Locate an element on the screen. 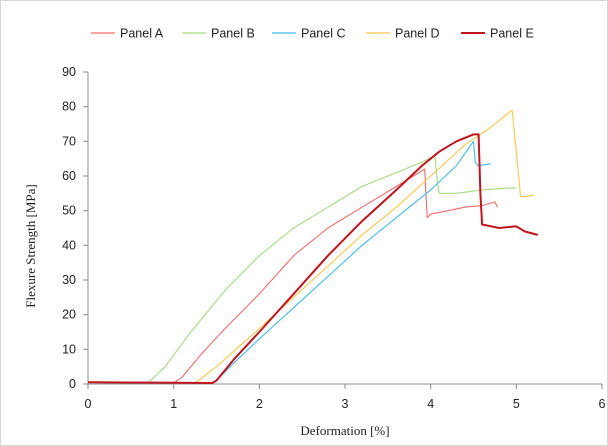 This screenshot has width=608, height=446. y-tick-label: 60 is located at coordinates (69, 176).